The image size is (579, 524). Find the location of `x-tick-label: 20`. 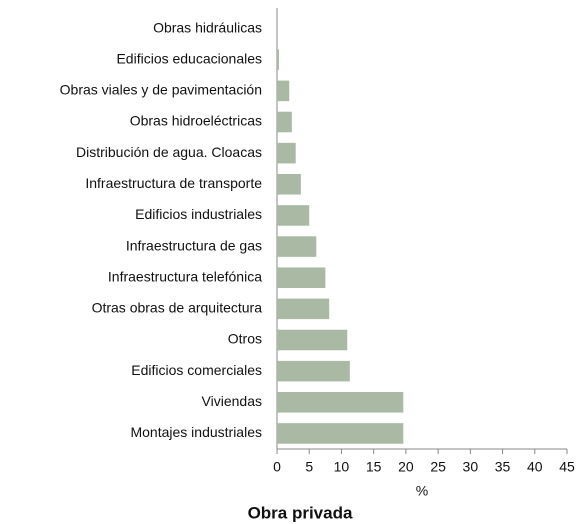

x-tick-label: 20 is located at coordinates (406, 467).